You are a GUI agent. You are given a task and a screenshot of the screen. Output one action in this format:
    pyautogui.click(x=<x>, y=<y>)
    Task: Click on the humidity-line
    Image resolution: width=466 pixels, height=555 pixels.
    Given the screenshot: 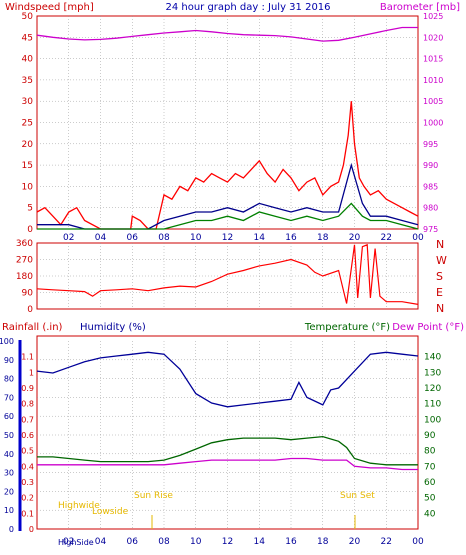 What is the action you would take?
    pyautogui.click(x=227, y=379)
    